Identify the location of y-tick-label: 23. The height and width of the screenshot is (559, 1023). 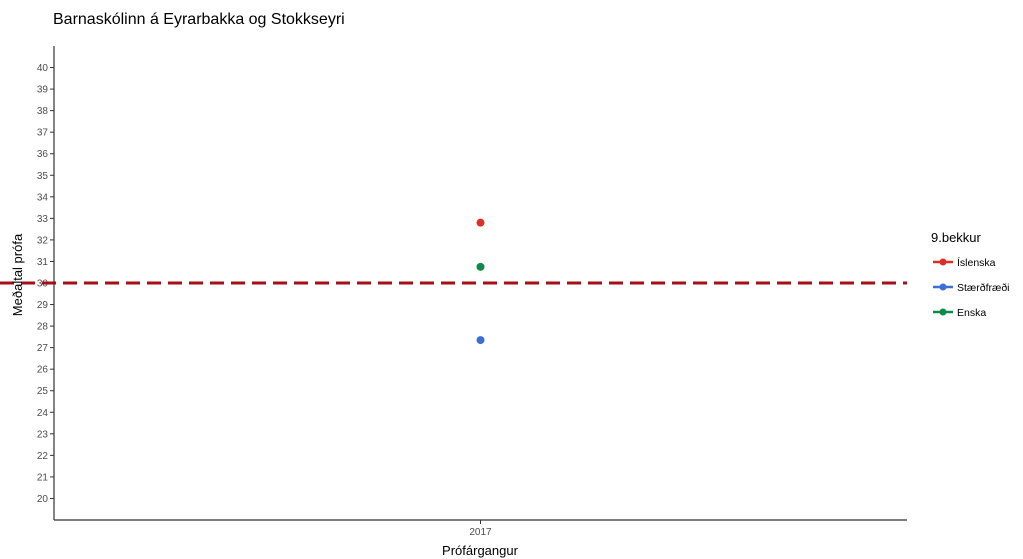
(43, 434).